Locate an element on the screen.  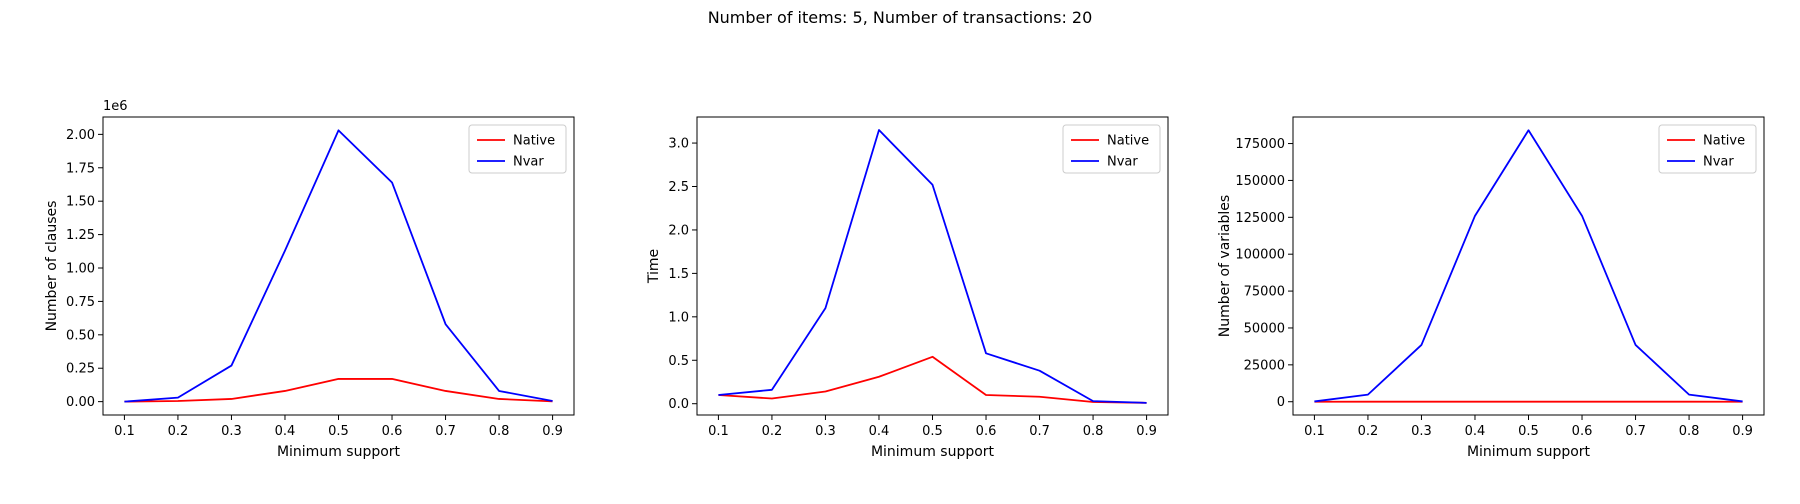
y-offset-label: 1e6 is located at coordinates (115, 106).